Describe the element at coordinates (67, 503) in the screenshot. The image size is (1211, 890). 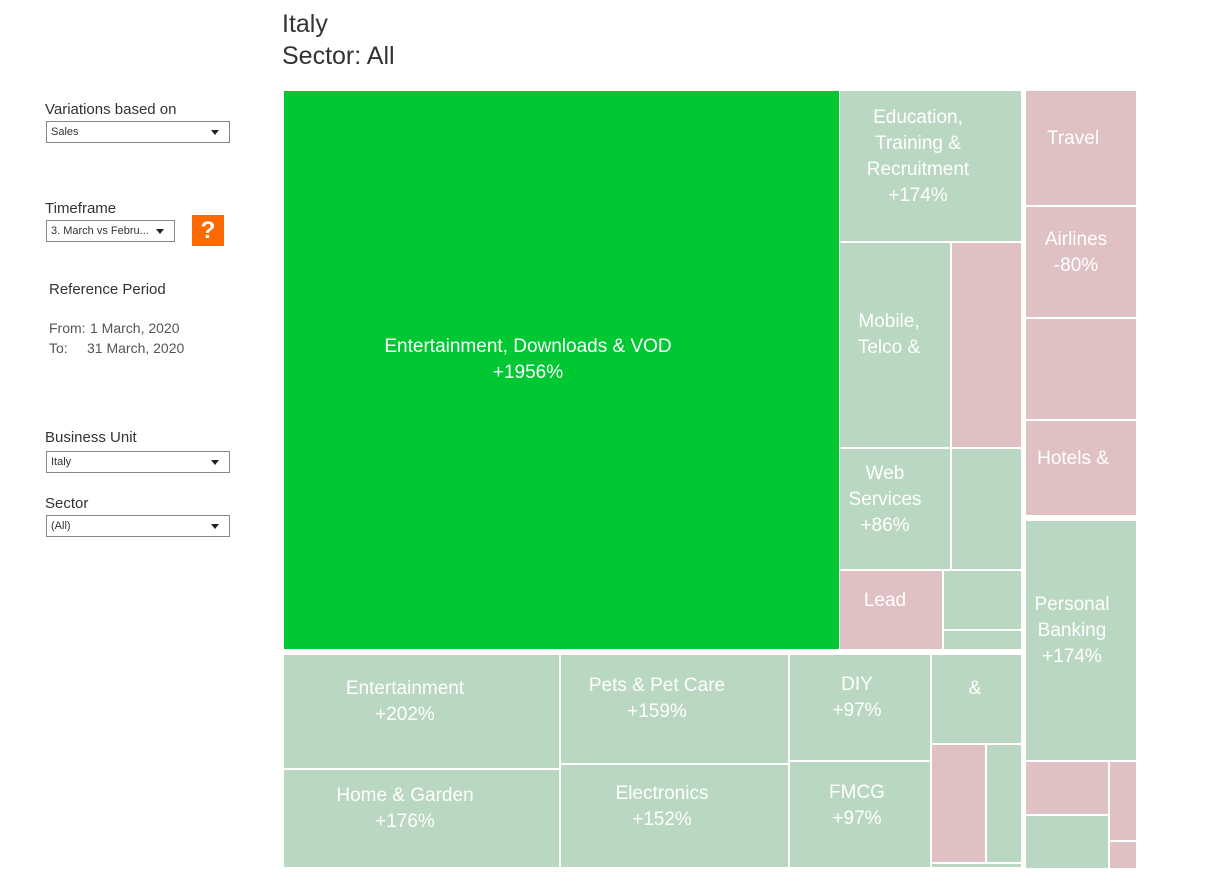
I see `filter-label: Sector` at that location.